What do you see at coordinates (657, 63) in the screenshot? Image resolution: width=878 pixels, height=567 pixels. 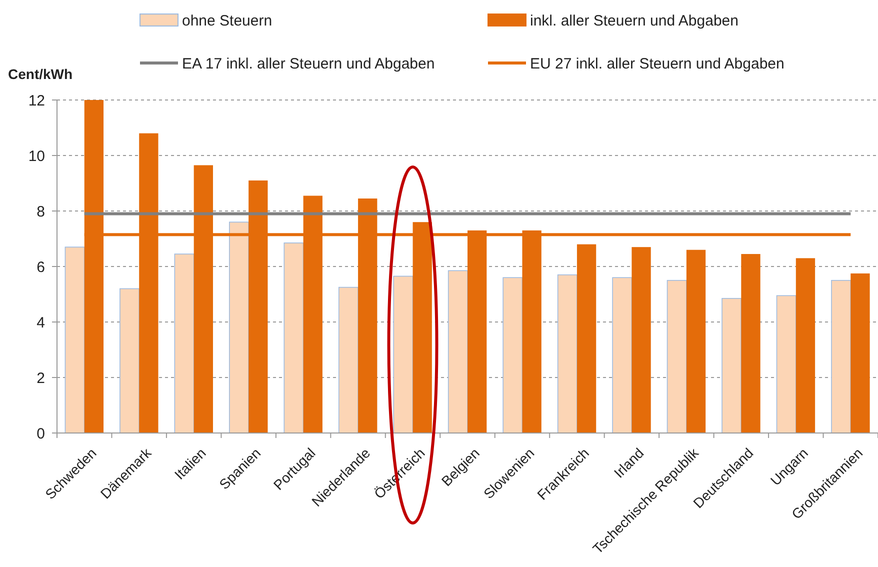 I see `legend-label: EU 27 inkl. aller Steuern und Abgaben` at bounding box center [657, 63].